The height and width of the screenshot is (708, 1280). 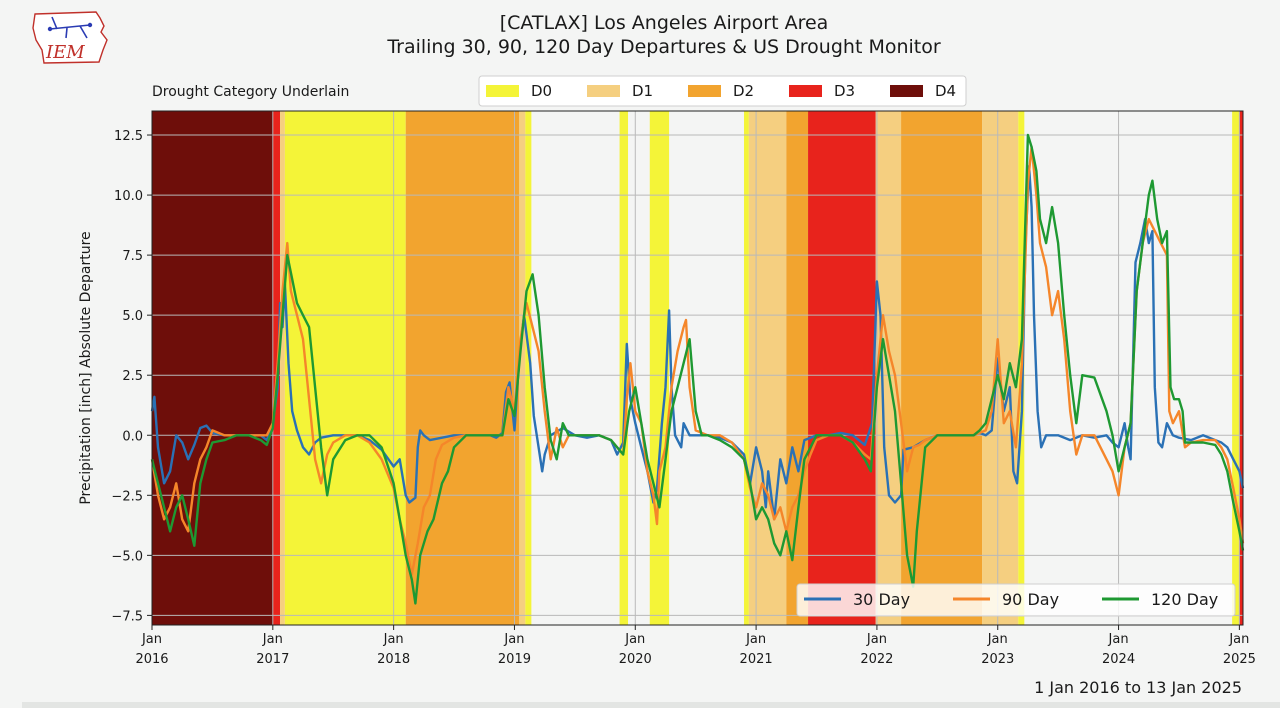 I want to click on series-legend: 30 Day 90 Day 120 Day, so click(x=1016, y=600).